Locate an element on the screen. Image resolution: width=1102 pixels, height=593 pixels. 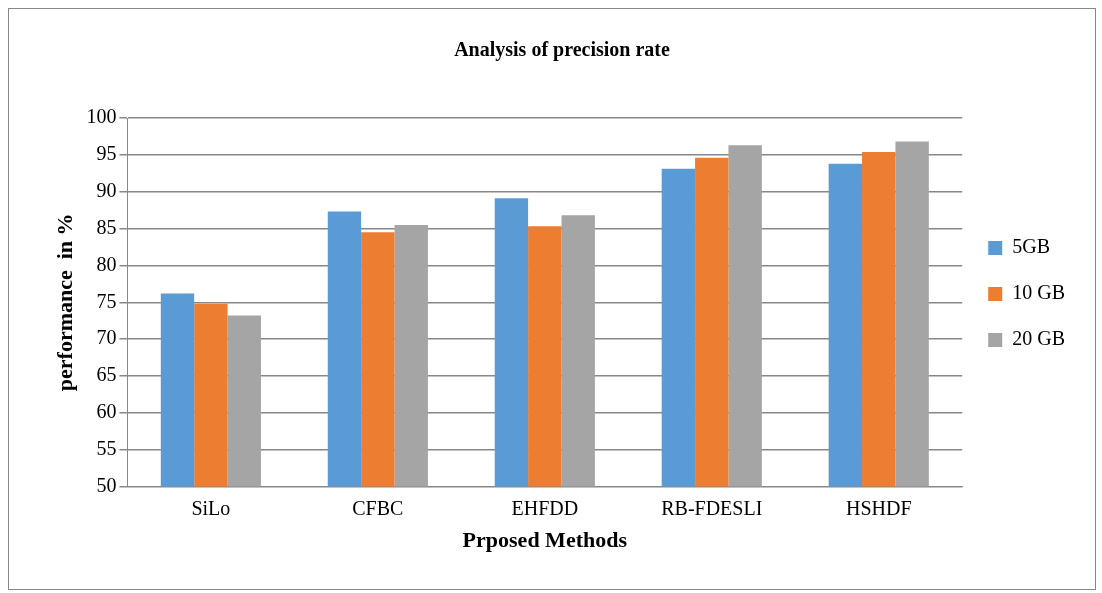
y-axis-title: performance in % is located at coordinates (64, 302).